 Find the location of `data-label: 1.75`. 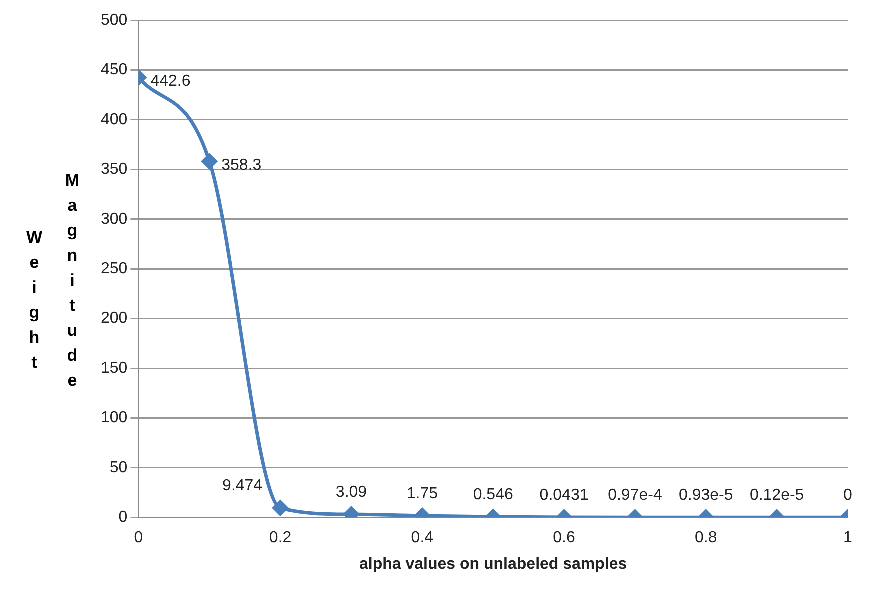

data-label: 1.75 is located at coordinates (422, 493).